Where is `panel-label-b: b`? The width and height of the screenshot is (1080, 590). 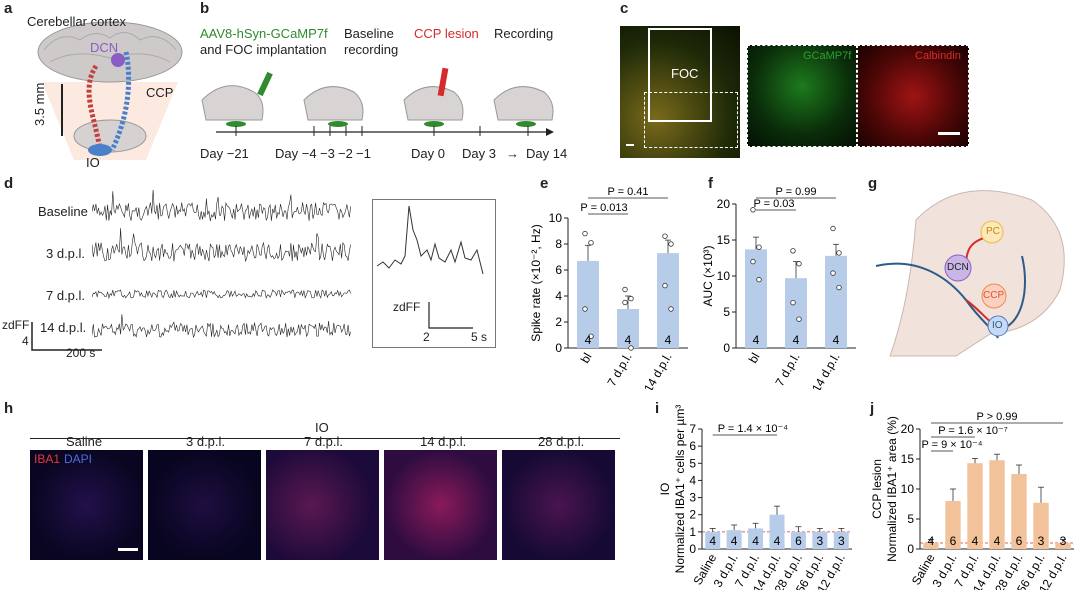 panel-label-b: b is located at coordinates (205, 8).